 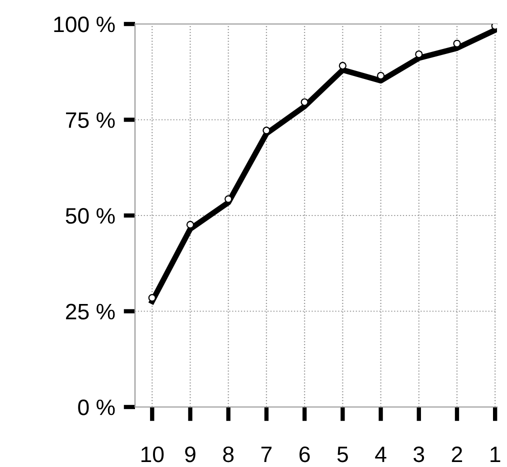 What do you see at coordinates (90, 312) in the screenshot?
I see `y-tick-label: 25 %` at bounding box center [90, 312].